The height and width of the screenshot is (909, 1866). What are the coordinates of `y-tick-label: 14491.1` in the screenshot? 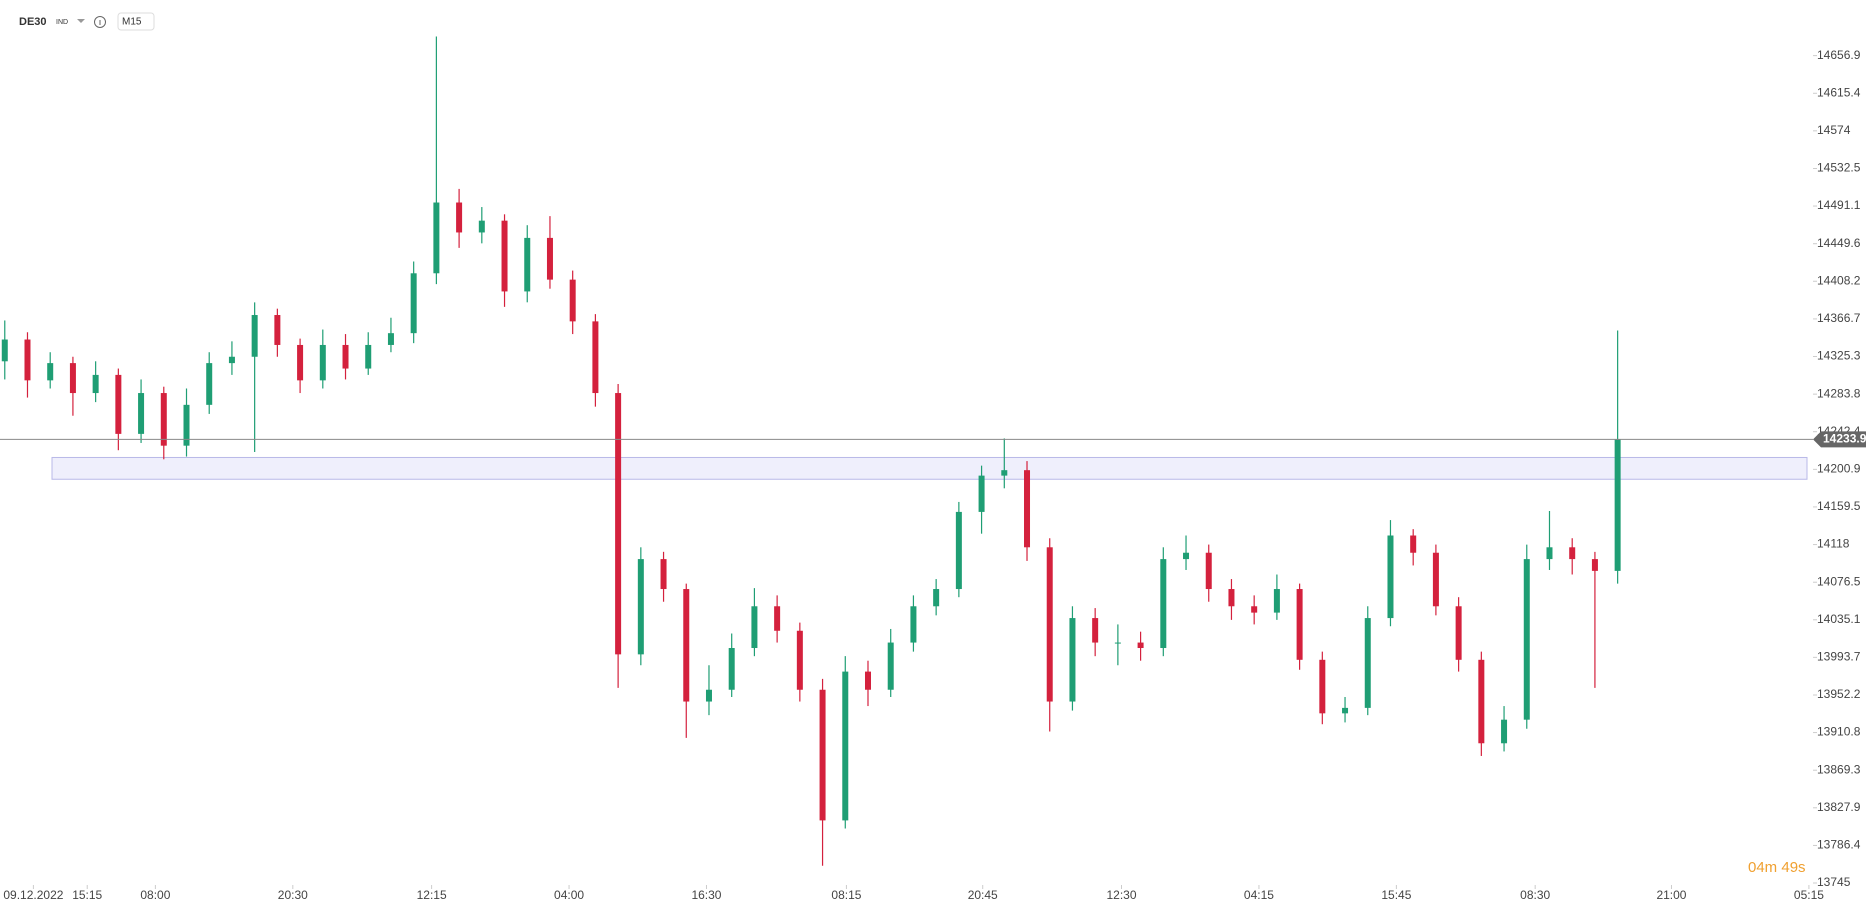 It's located at (1839, 205).